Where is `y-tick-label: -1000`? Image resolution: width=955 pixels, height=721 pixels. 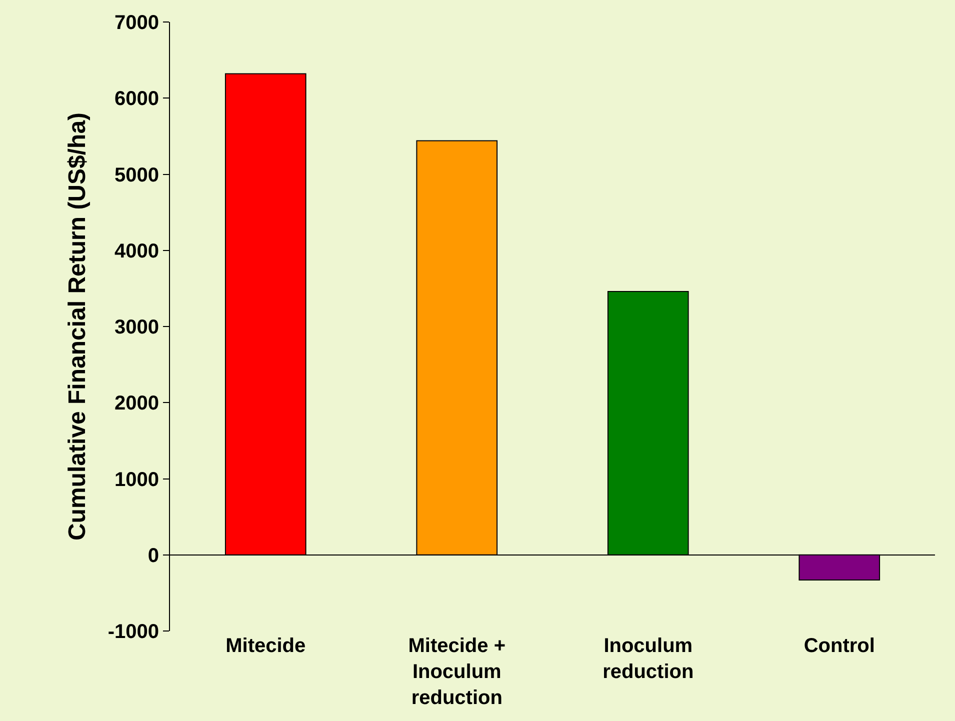 y-tick-label: -1000 is located at coordinates (133, 632).